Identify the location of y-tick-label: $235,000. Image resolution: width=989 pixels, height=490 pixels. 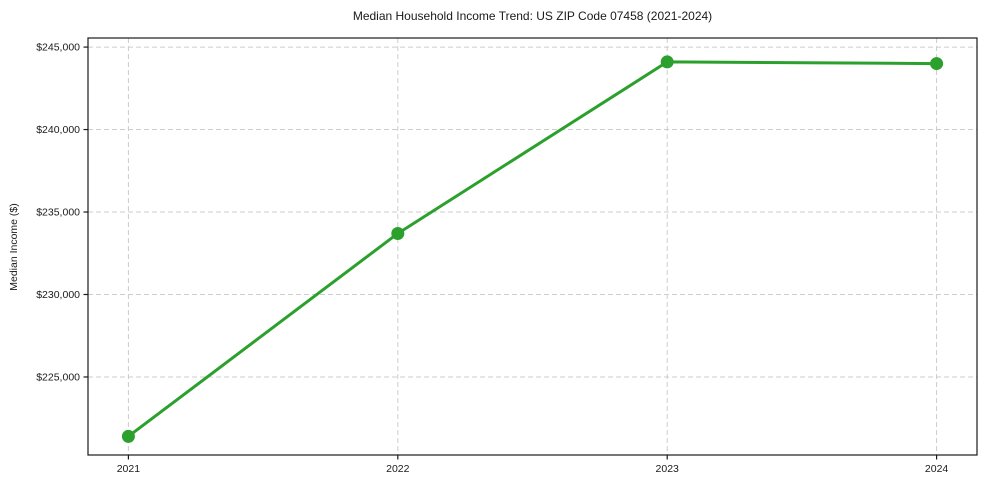
(58, 213).